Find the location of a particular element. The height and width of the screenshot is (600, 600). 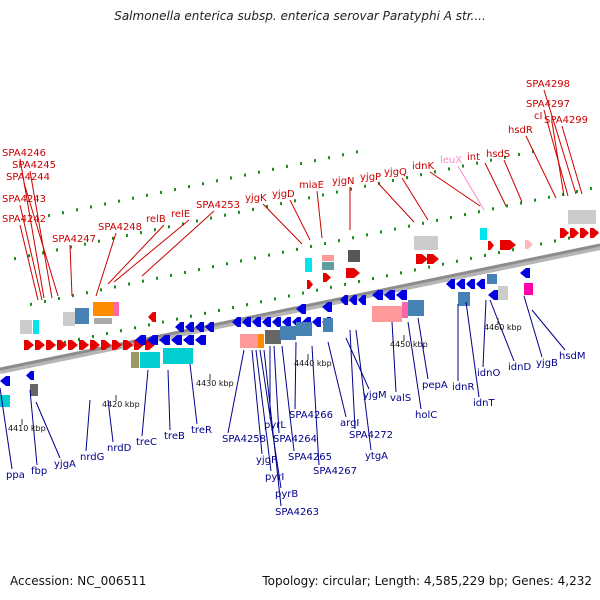

gene-label: SPA4265 is located at coordinates (310, 457).